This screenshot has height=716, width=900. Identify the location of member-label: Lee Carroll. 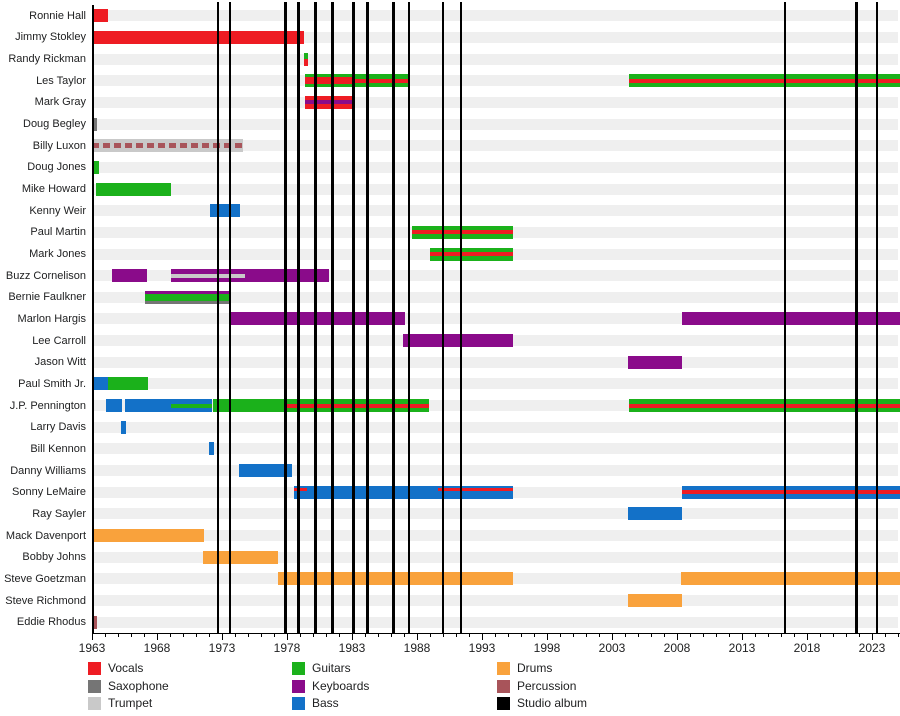
(59, 340).